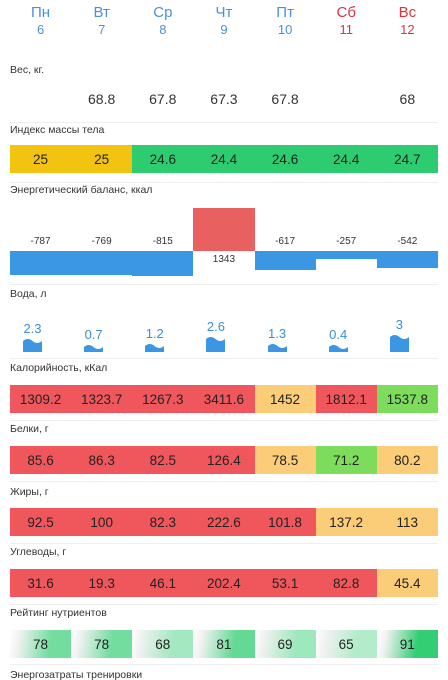 The width and height of the screenshot is (448, 680). I want to click on day-name: Пт, so click(285, 12).